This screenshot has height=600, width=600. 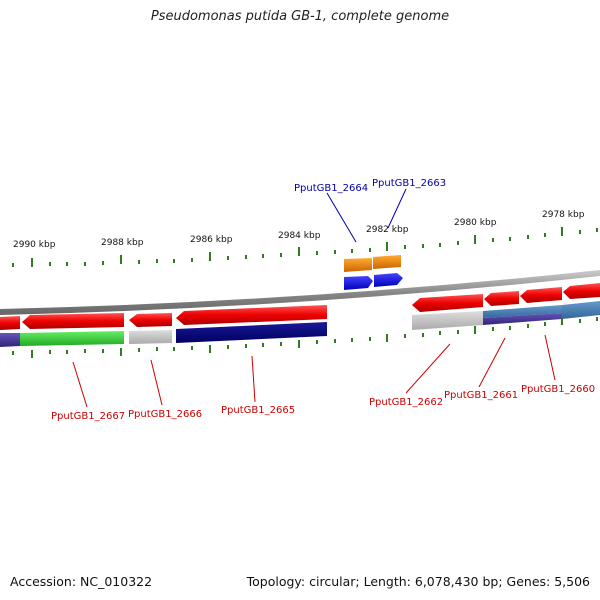 What do you see at coordinates (122, 243) in the screenshot?
I see `kbp-label: 2988 kbp` at bounding box center [122, 243].